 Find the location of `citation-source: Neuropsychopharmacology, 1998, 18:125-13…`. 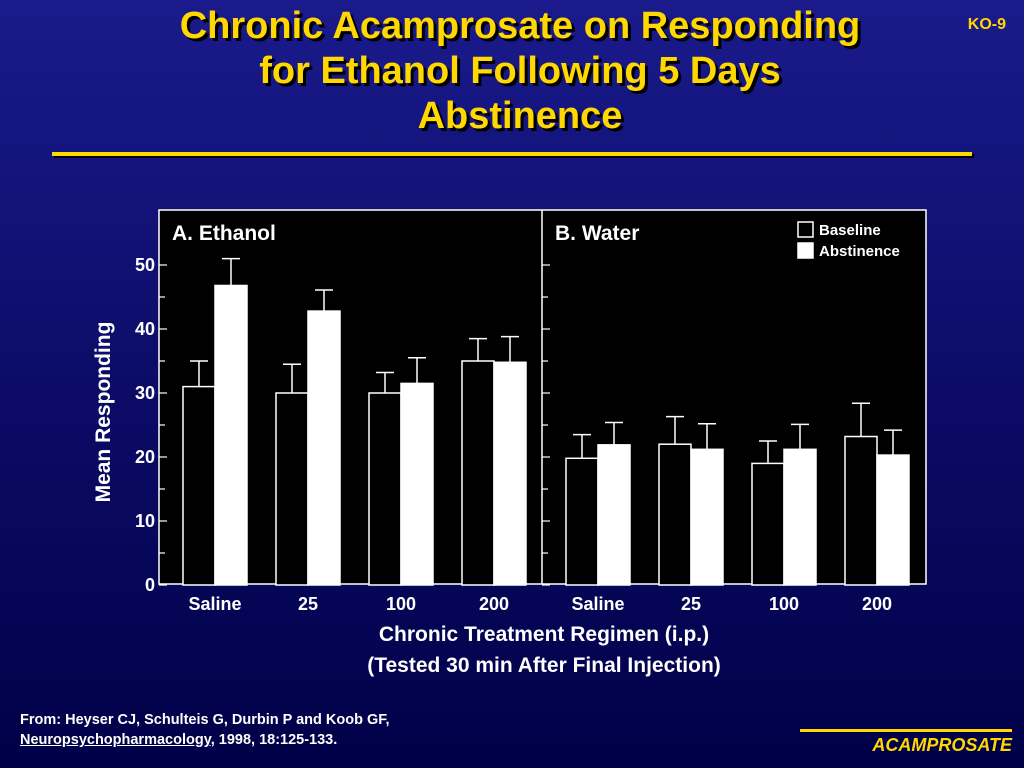

citation-source: Neuropsychopharmacology, 1998, 18:125-13… is located at coordinates (205, 740).